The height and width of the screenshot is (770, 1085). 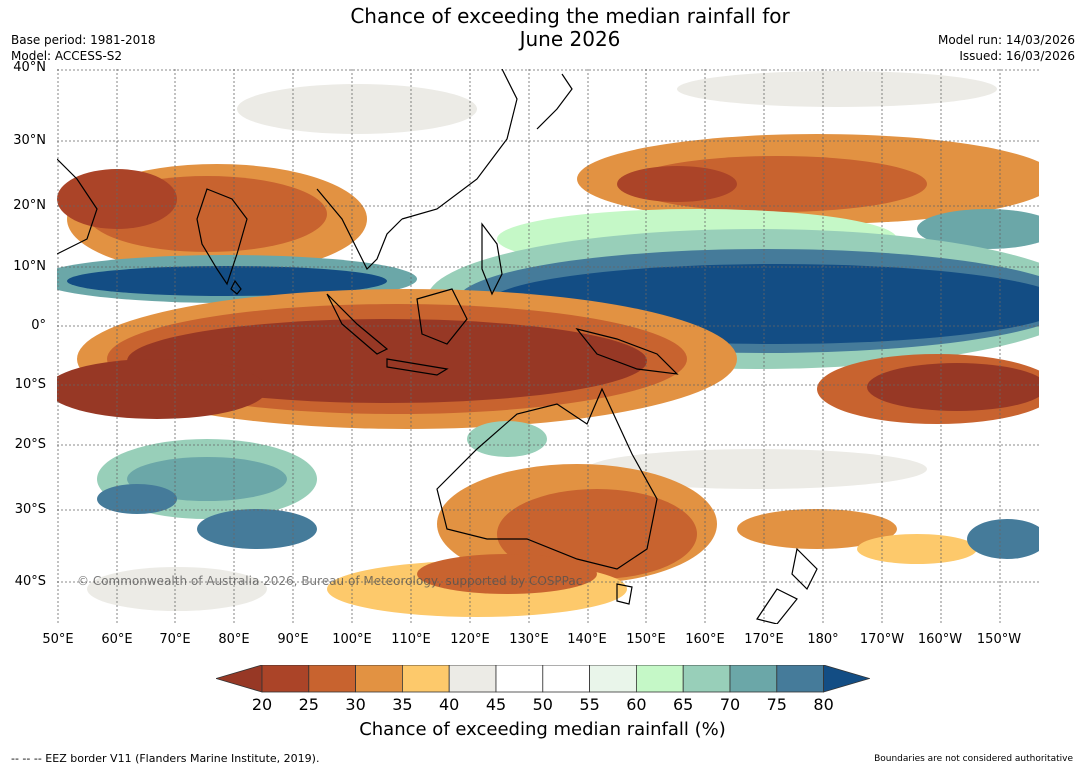 I want to click on colorbar-tick-label: 20, so click(x=262, y=704).